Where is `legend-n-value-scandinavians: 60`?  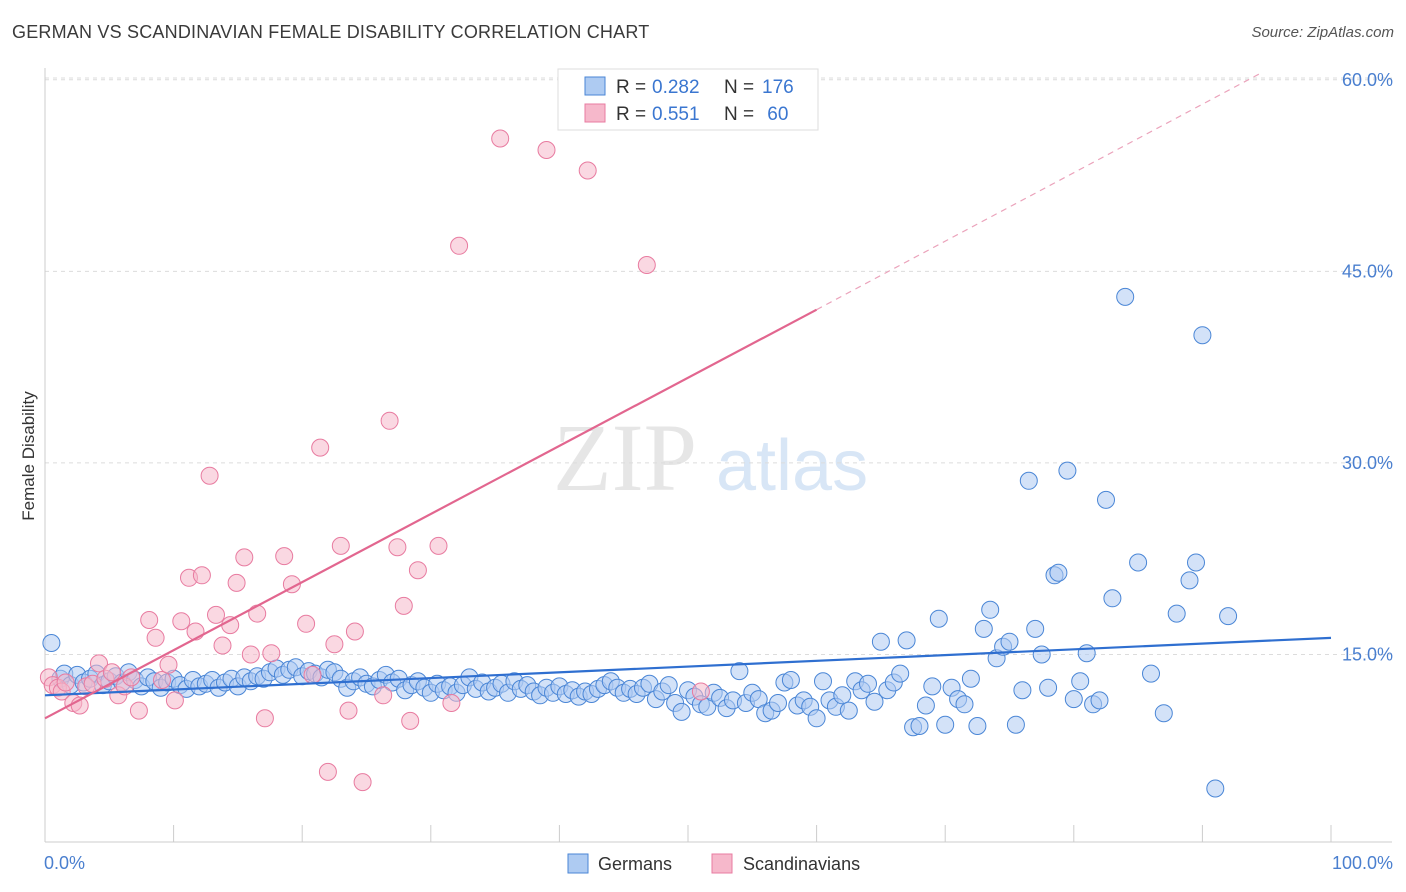 legend-n-value-scandinavians: 60 is located at coordinates (775, 114).